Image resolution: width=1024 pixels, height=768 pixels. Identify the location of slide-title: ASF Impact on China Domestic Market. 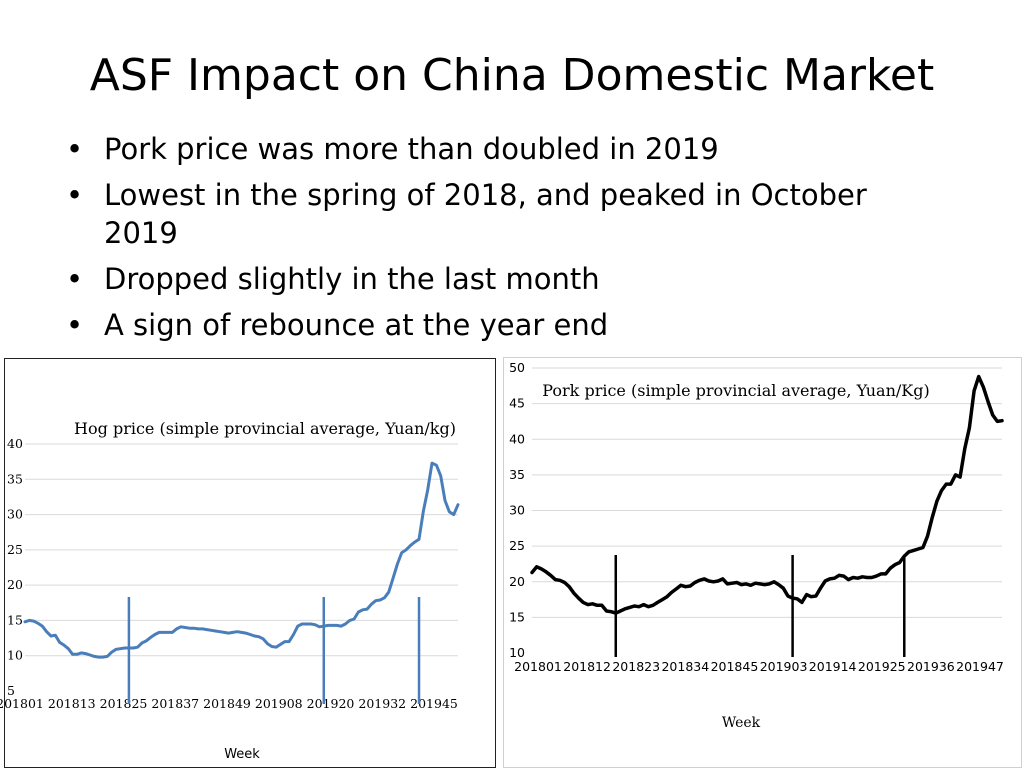
(512, 75).